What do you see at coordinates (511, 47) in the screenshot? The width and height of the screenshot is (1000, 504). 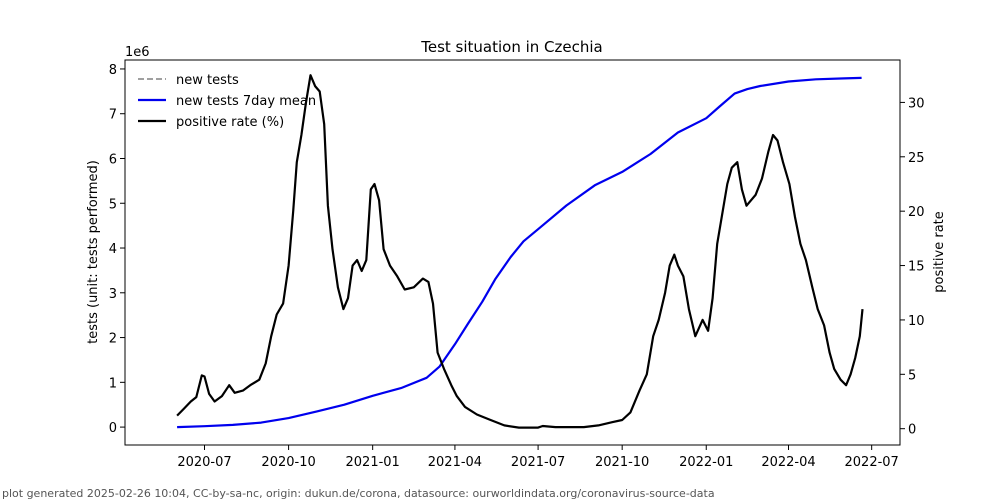 I see `chart-title: Test situation in Czechia` at bounding box center [511, 47].